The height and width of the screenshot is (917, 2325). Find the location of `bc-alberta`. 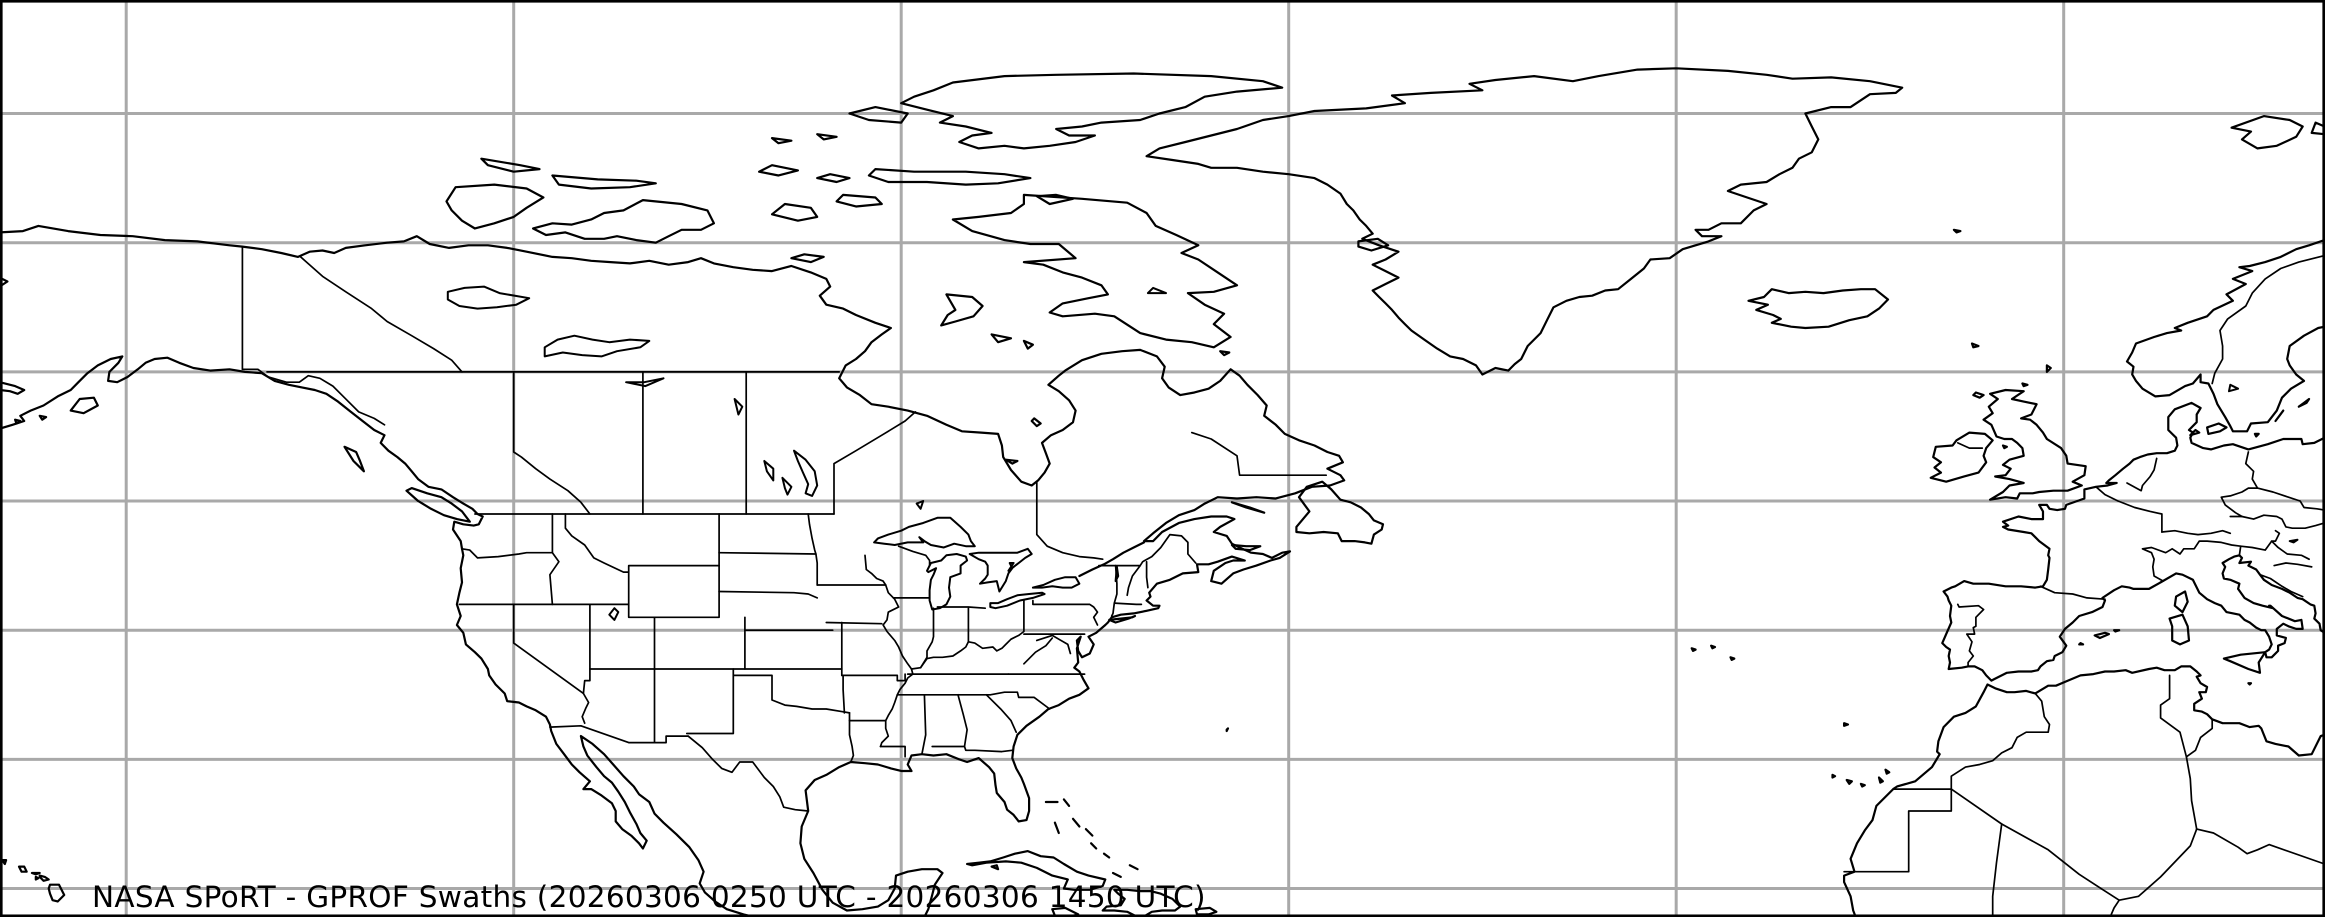

bc-alberta is located at coordinates (551, 443).